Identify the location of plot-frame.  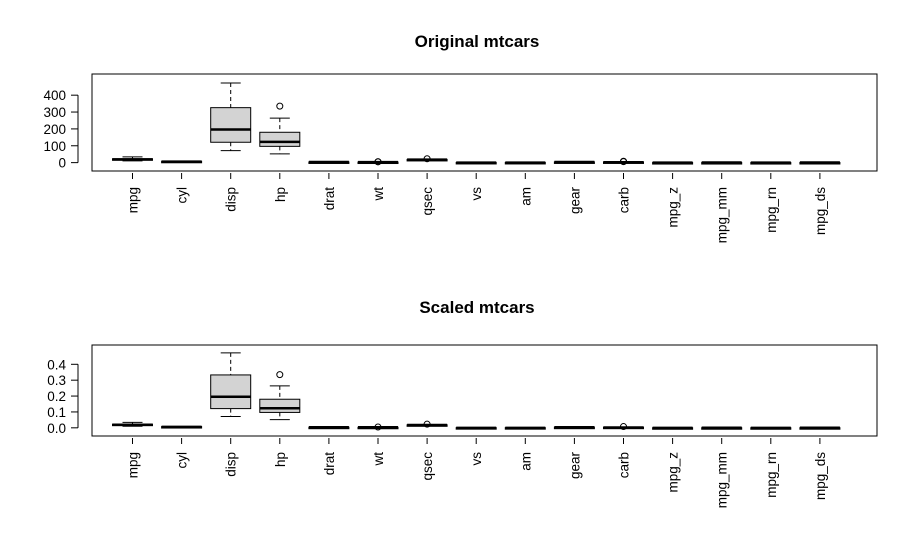
(484, 390).